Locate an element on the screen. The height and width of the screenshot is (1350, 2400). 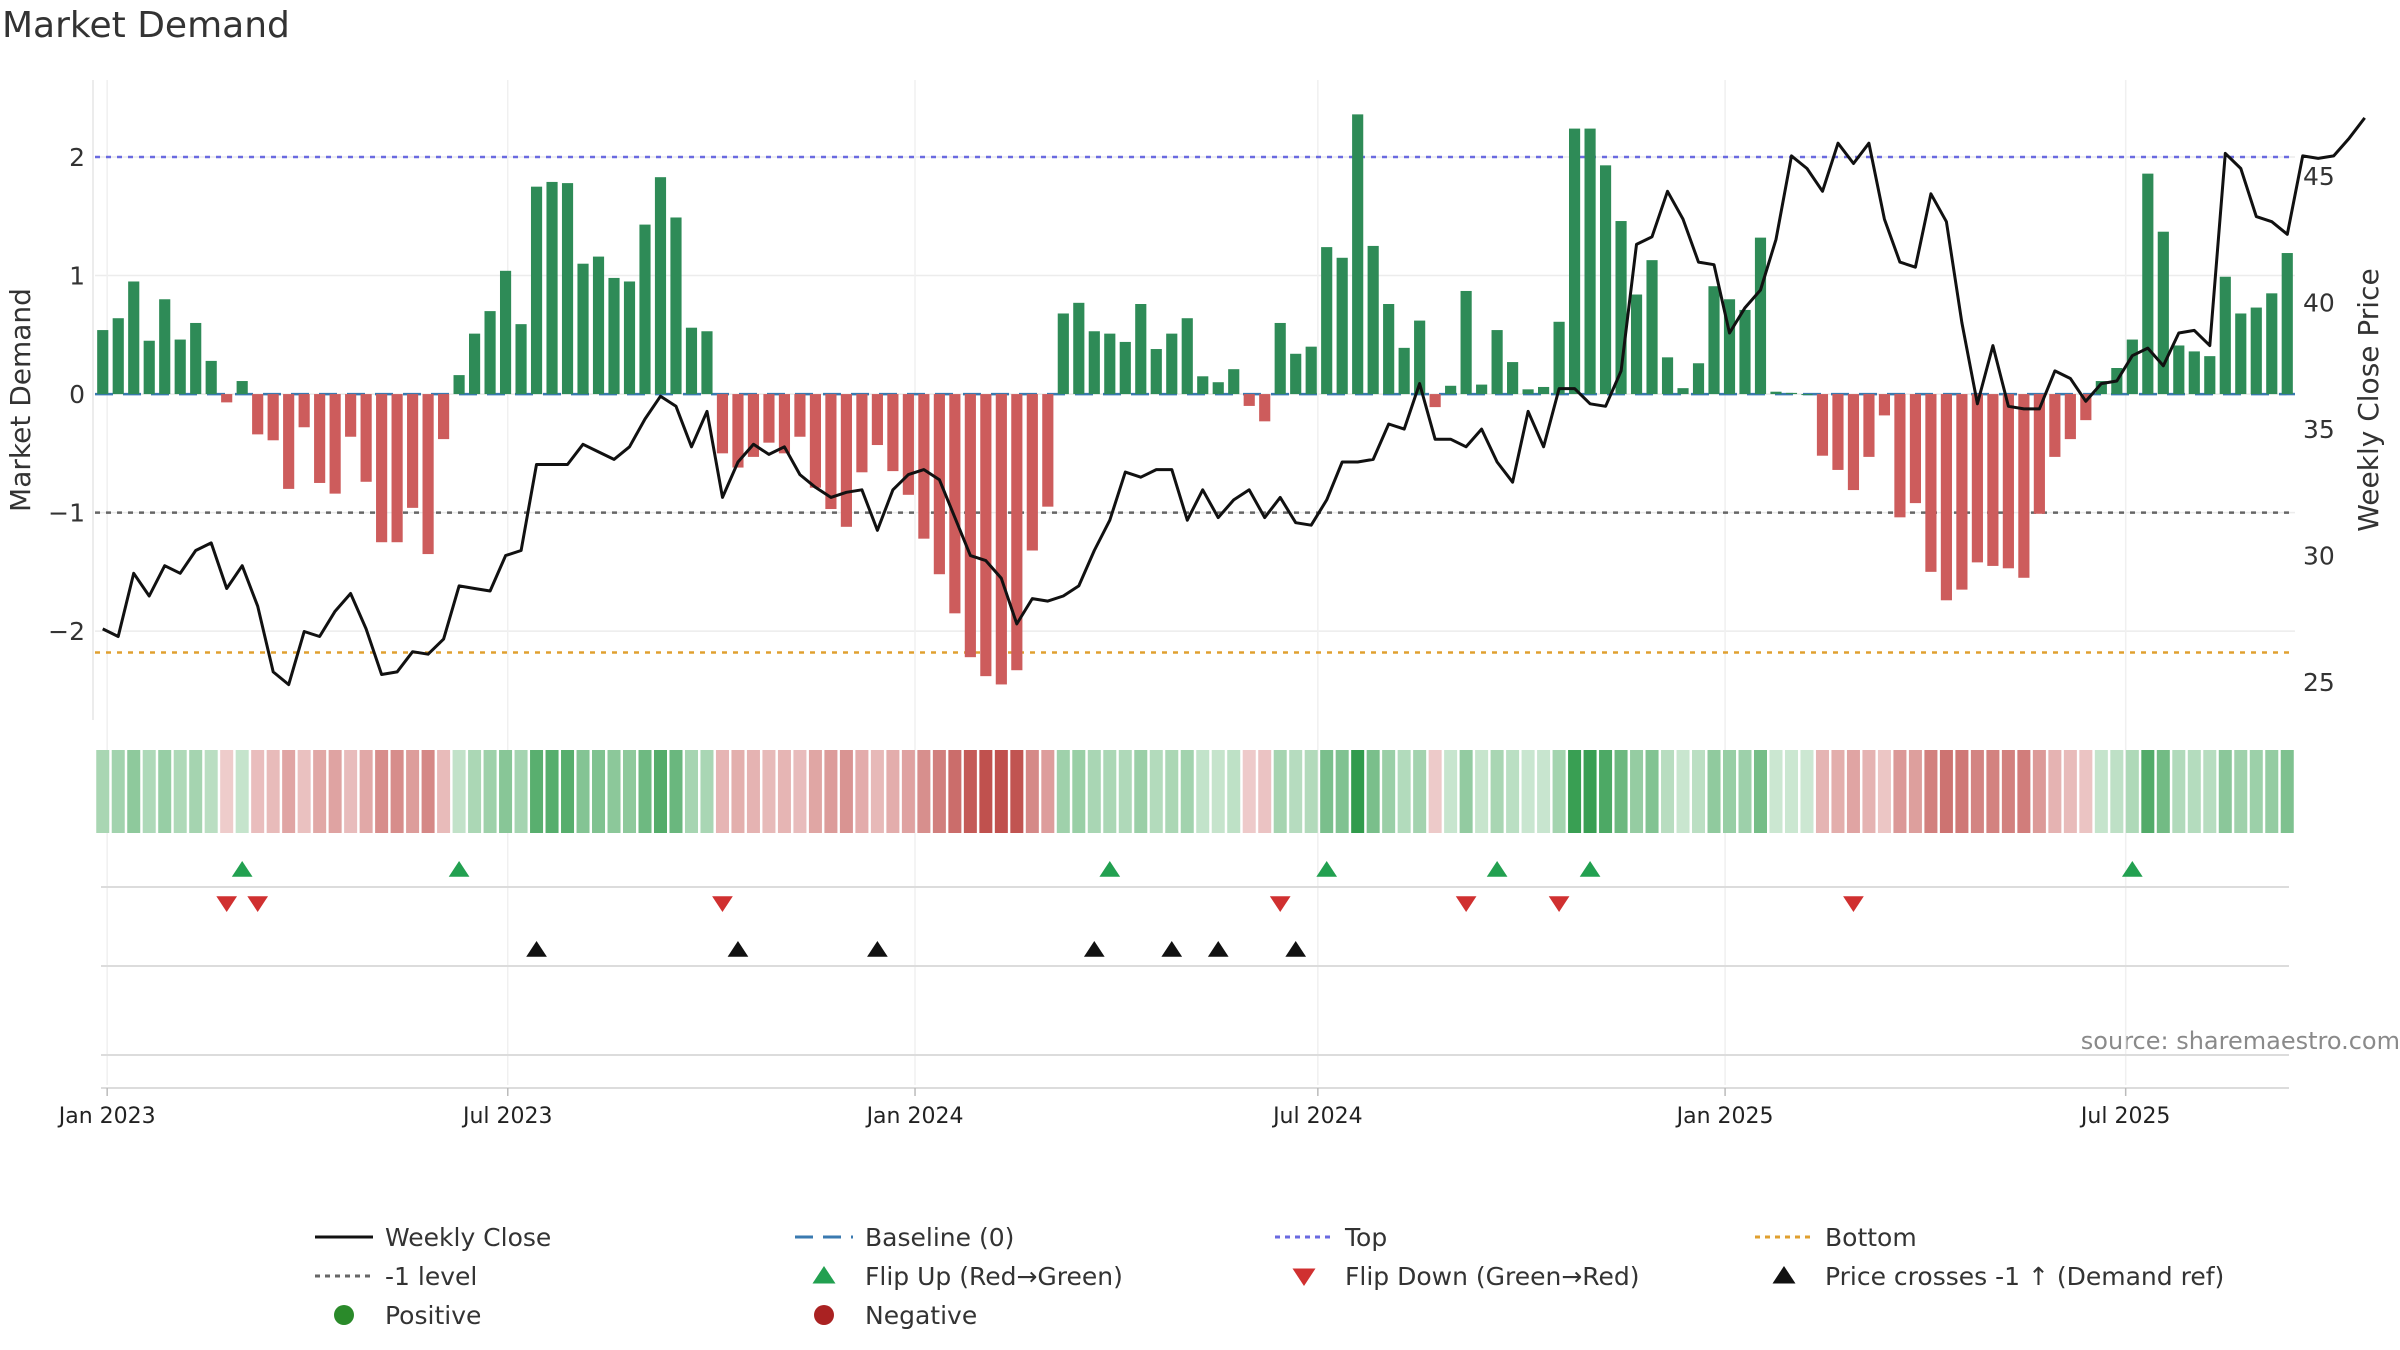
y2-axis-label: Weekly Close Price is located at coordinates (2368, 399).